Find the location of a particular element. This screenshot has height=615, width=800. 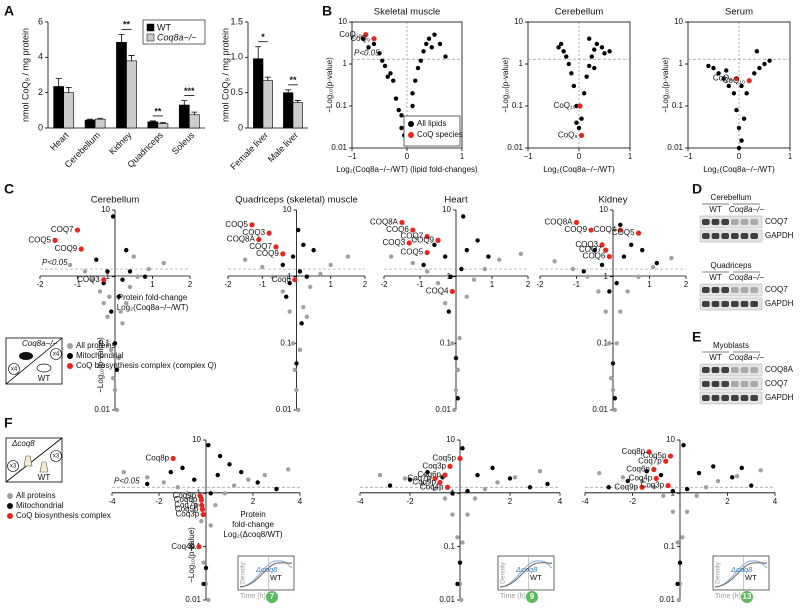

legend-swatch is located at coordinates (150, 37).